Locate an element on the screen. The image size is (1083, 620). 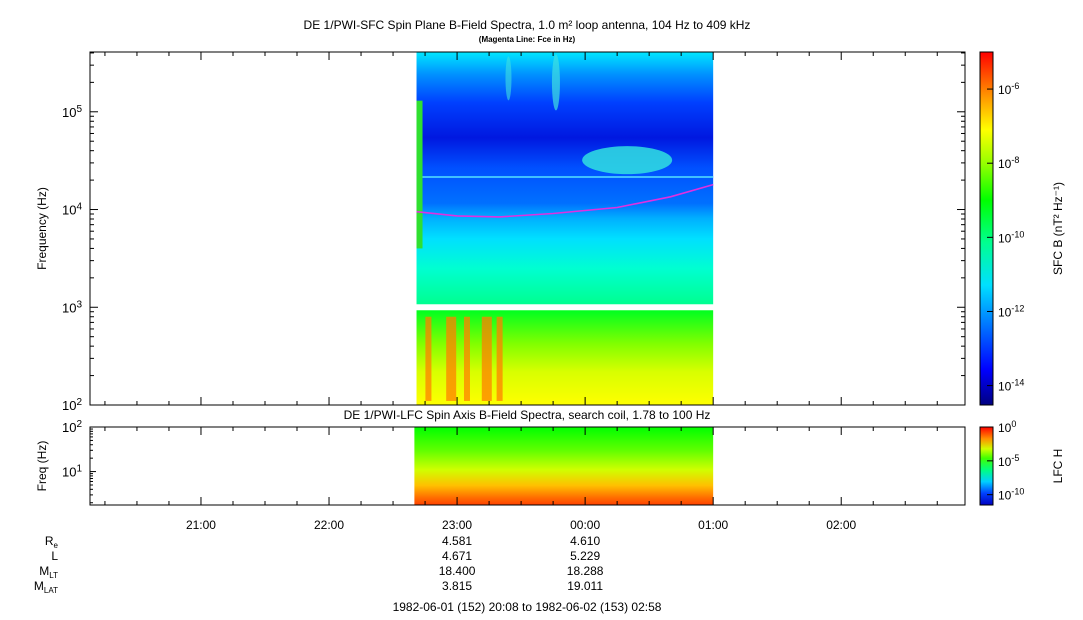
ephemeris-label-sub: e is located at coordinates (56, 545).